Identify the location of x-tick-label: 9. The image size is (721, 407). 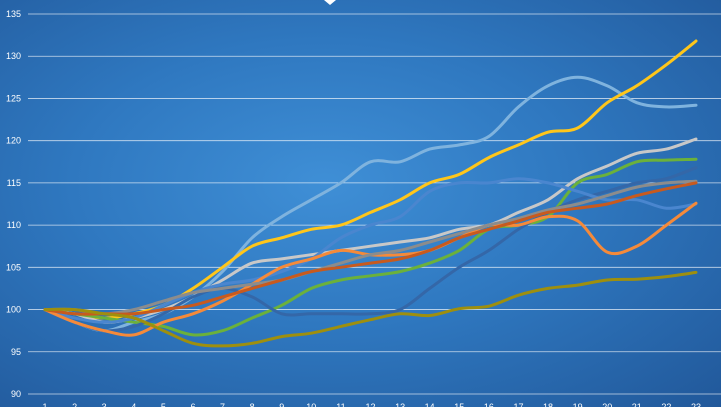
(281, 404).